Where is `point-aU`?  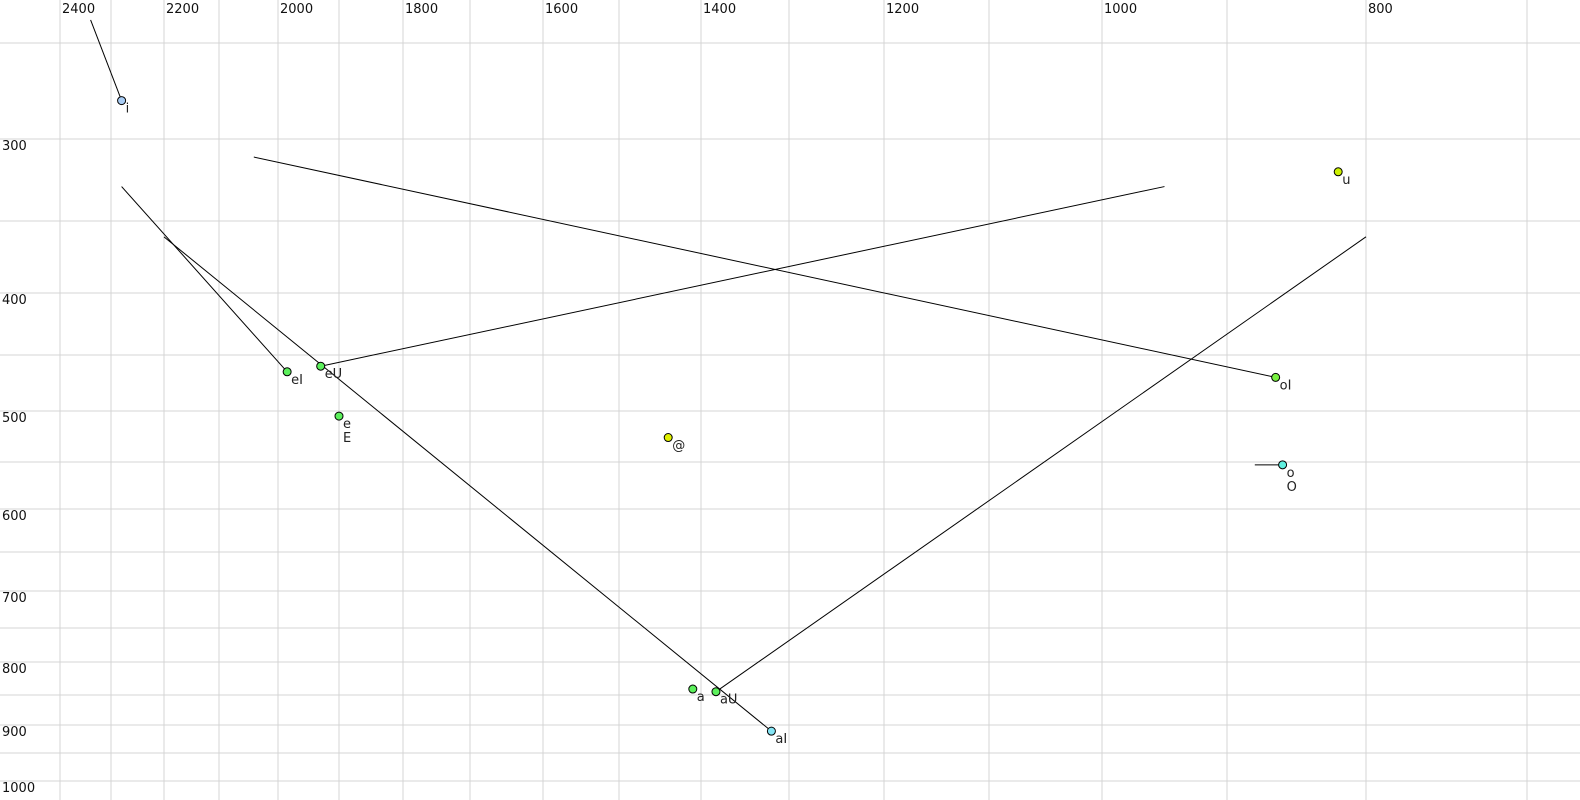
point-aU is located at coordinates (716, 692).